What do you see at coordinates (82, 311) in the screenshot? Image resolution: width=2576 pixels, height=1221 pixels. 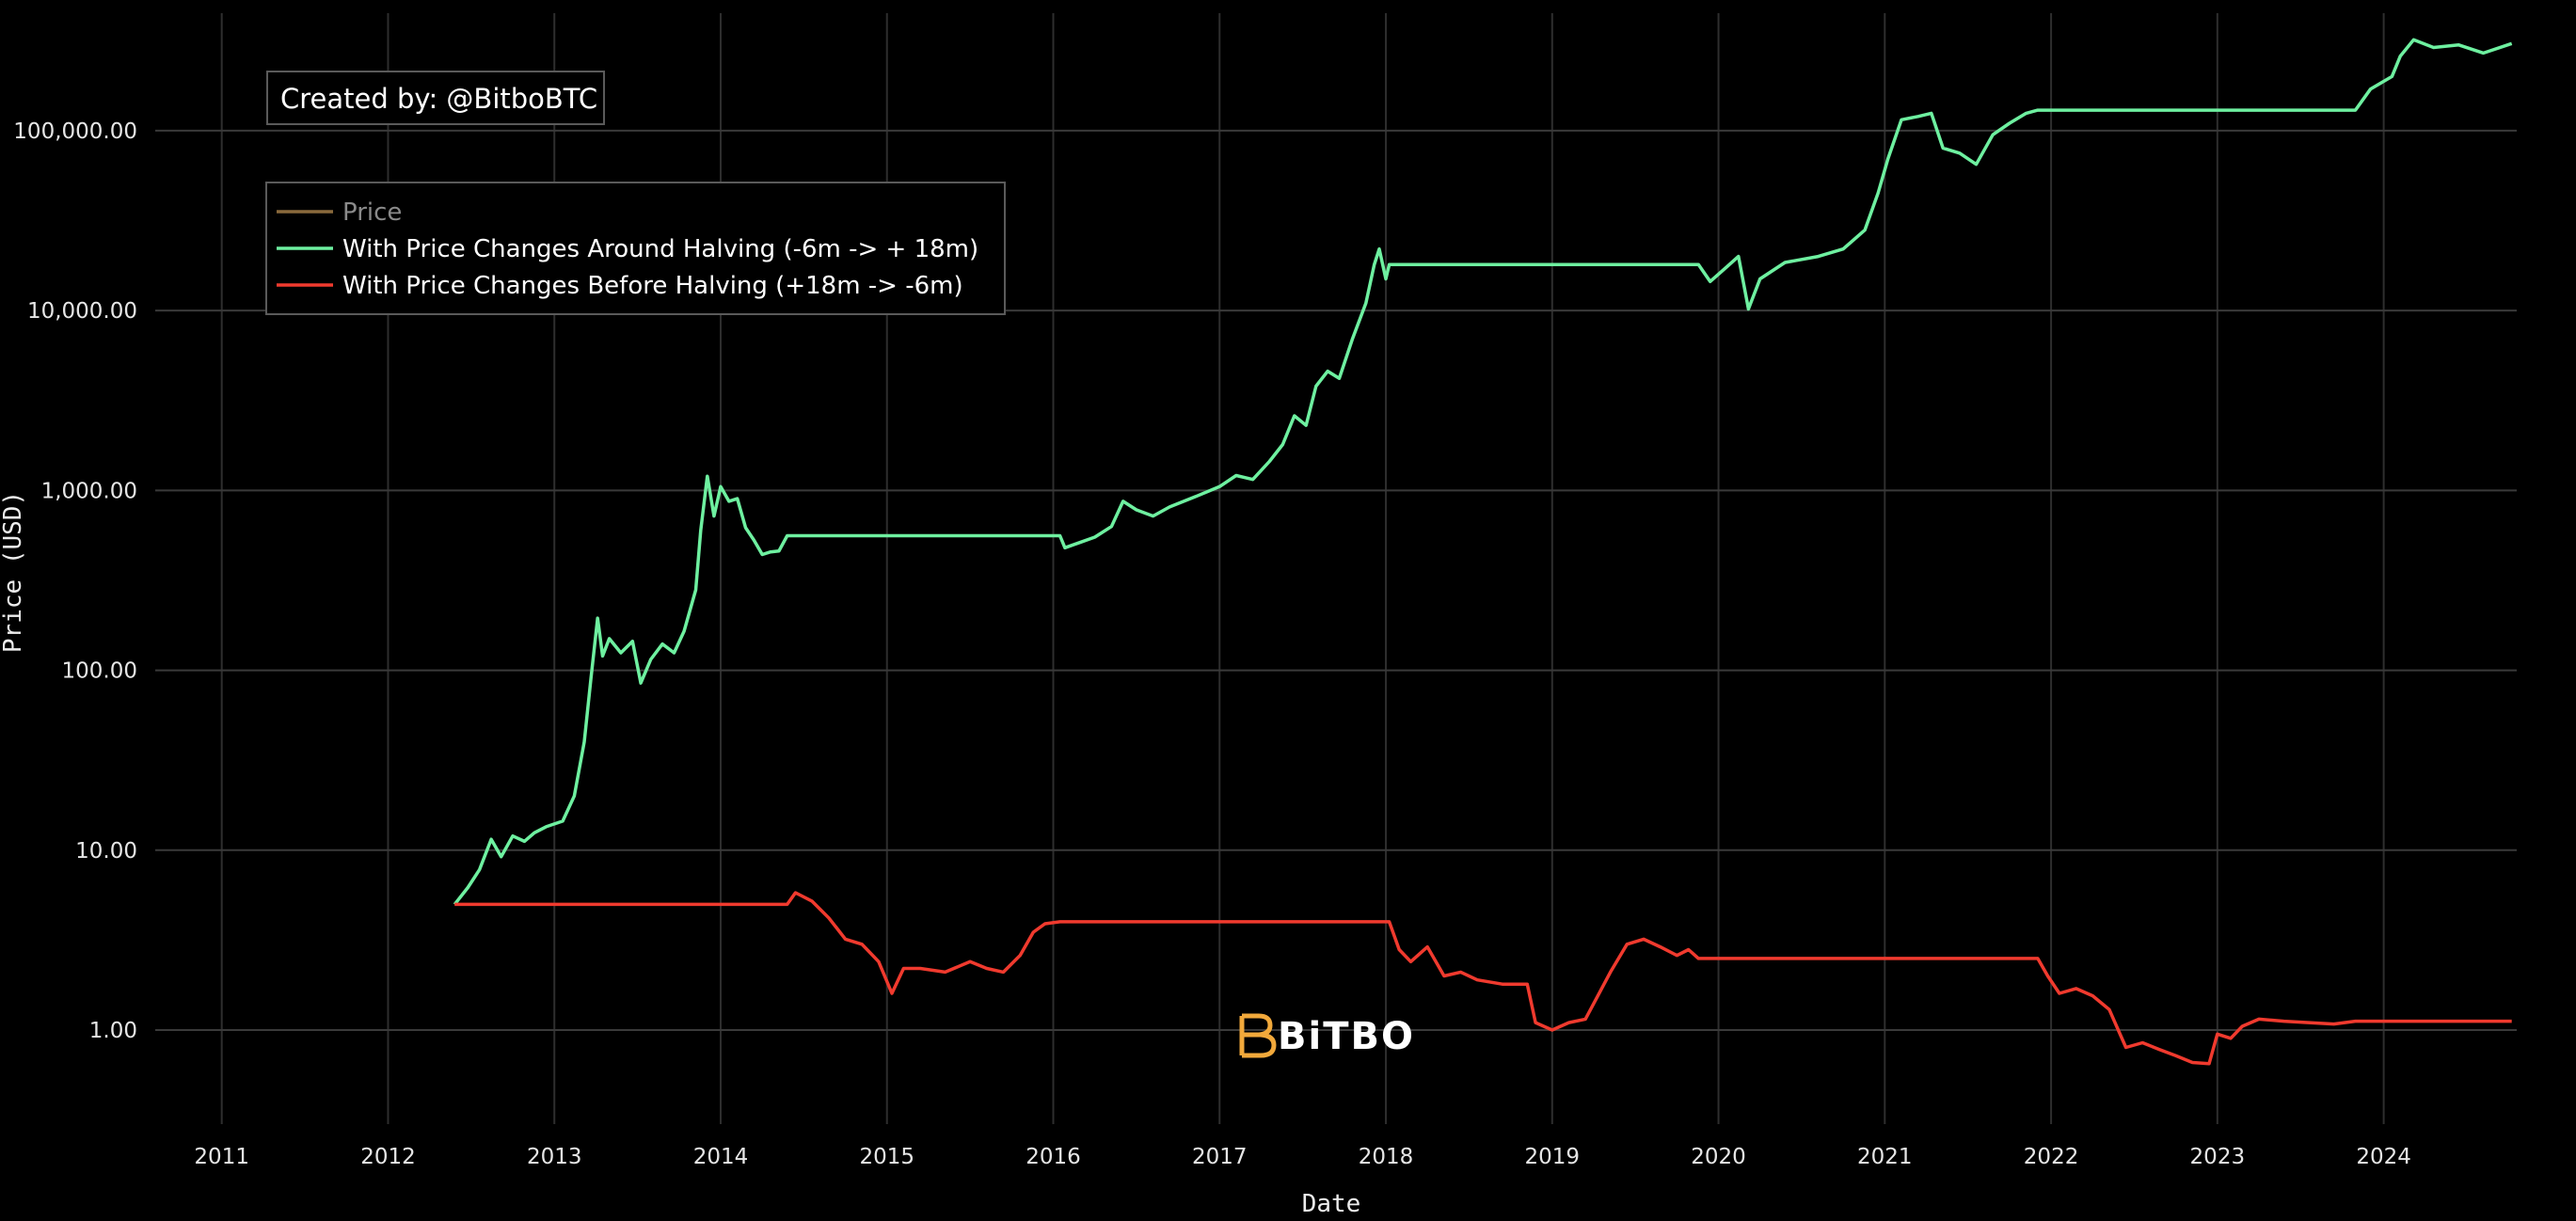 I see `y-tick-label: 10,000.00` at bounding box center [82, 311].